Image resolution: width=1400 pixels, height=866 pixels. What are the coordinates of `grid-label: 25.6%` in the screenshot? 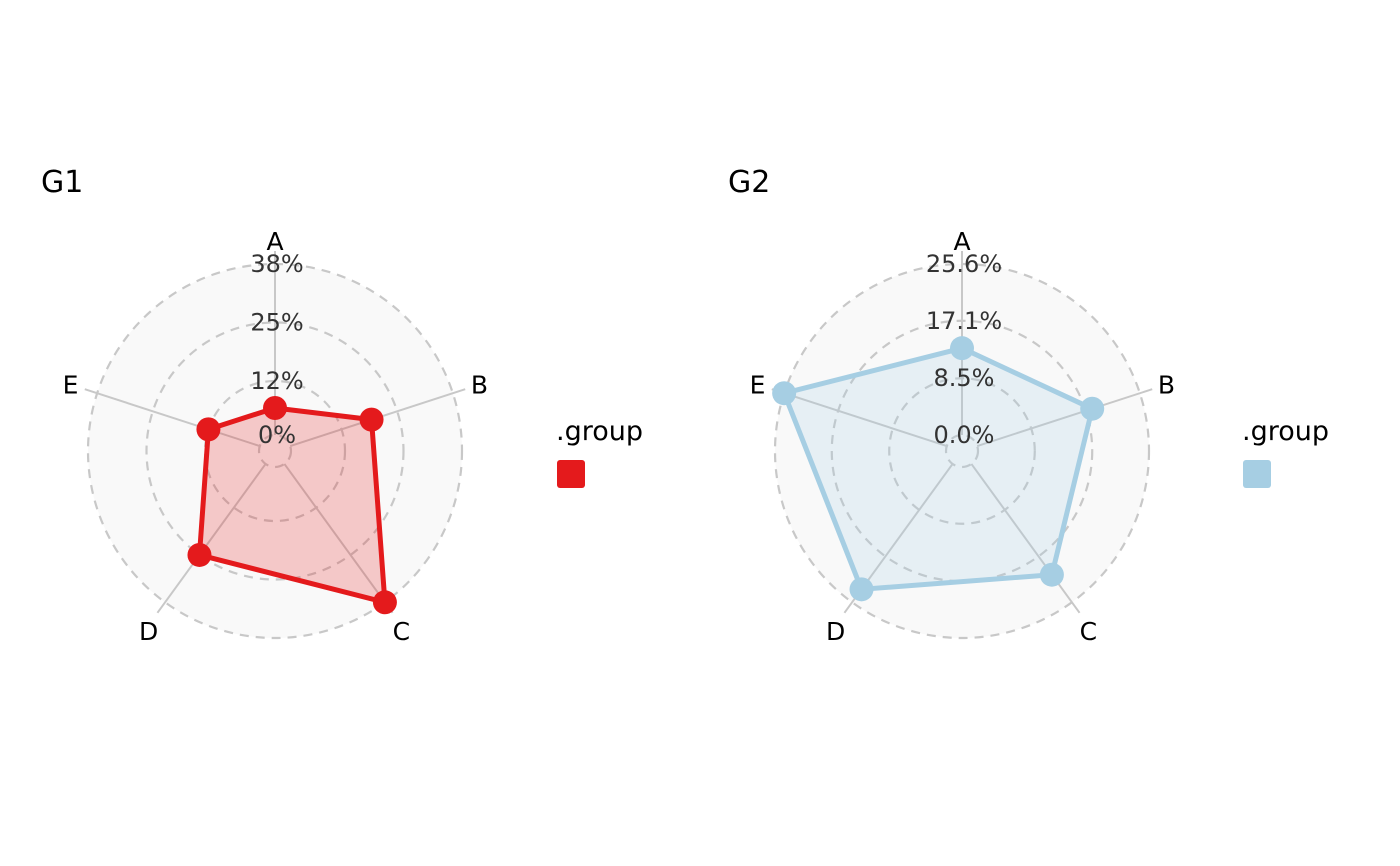 It's located at (964, 264).